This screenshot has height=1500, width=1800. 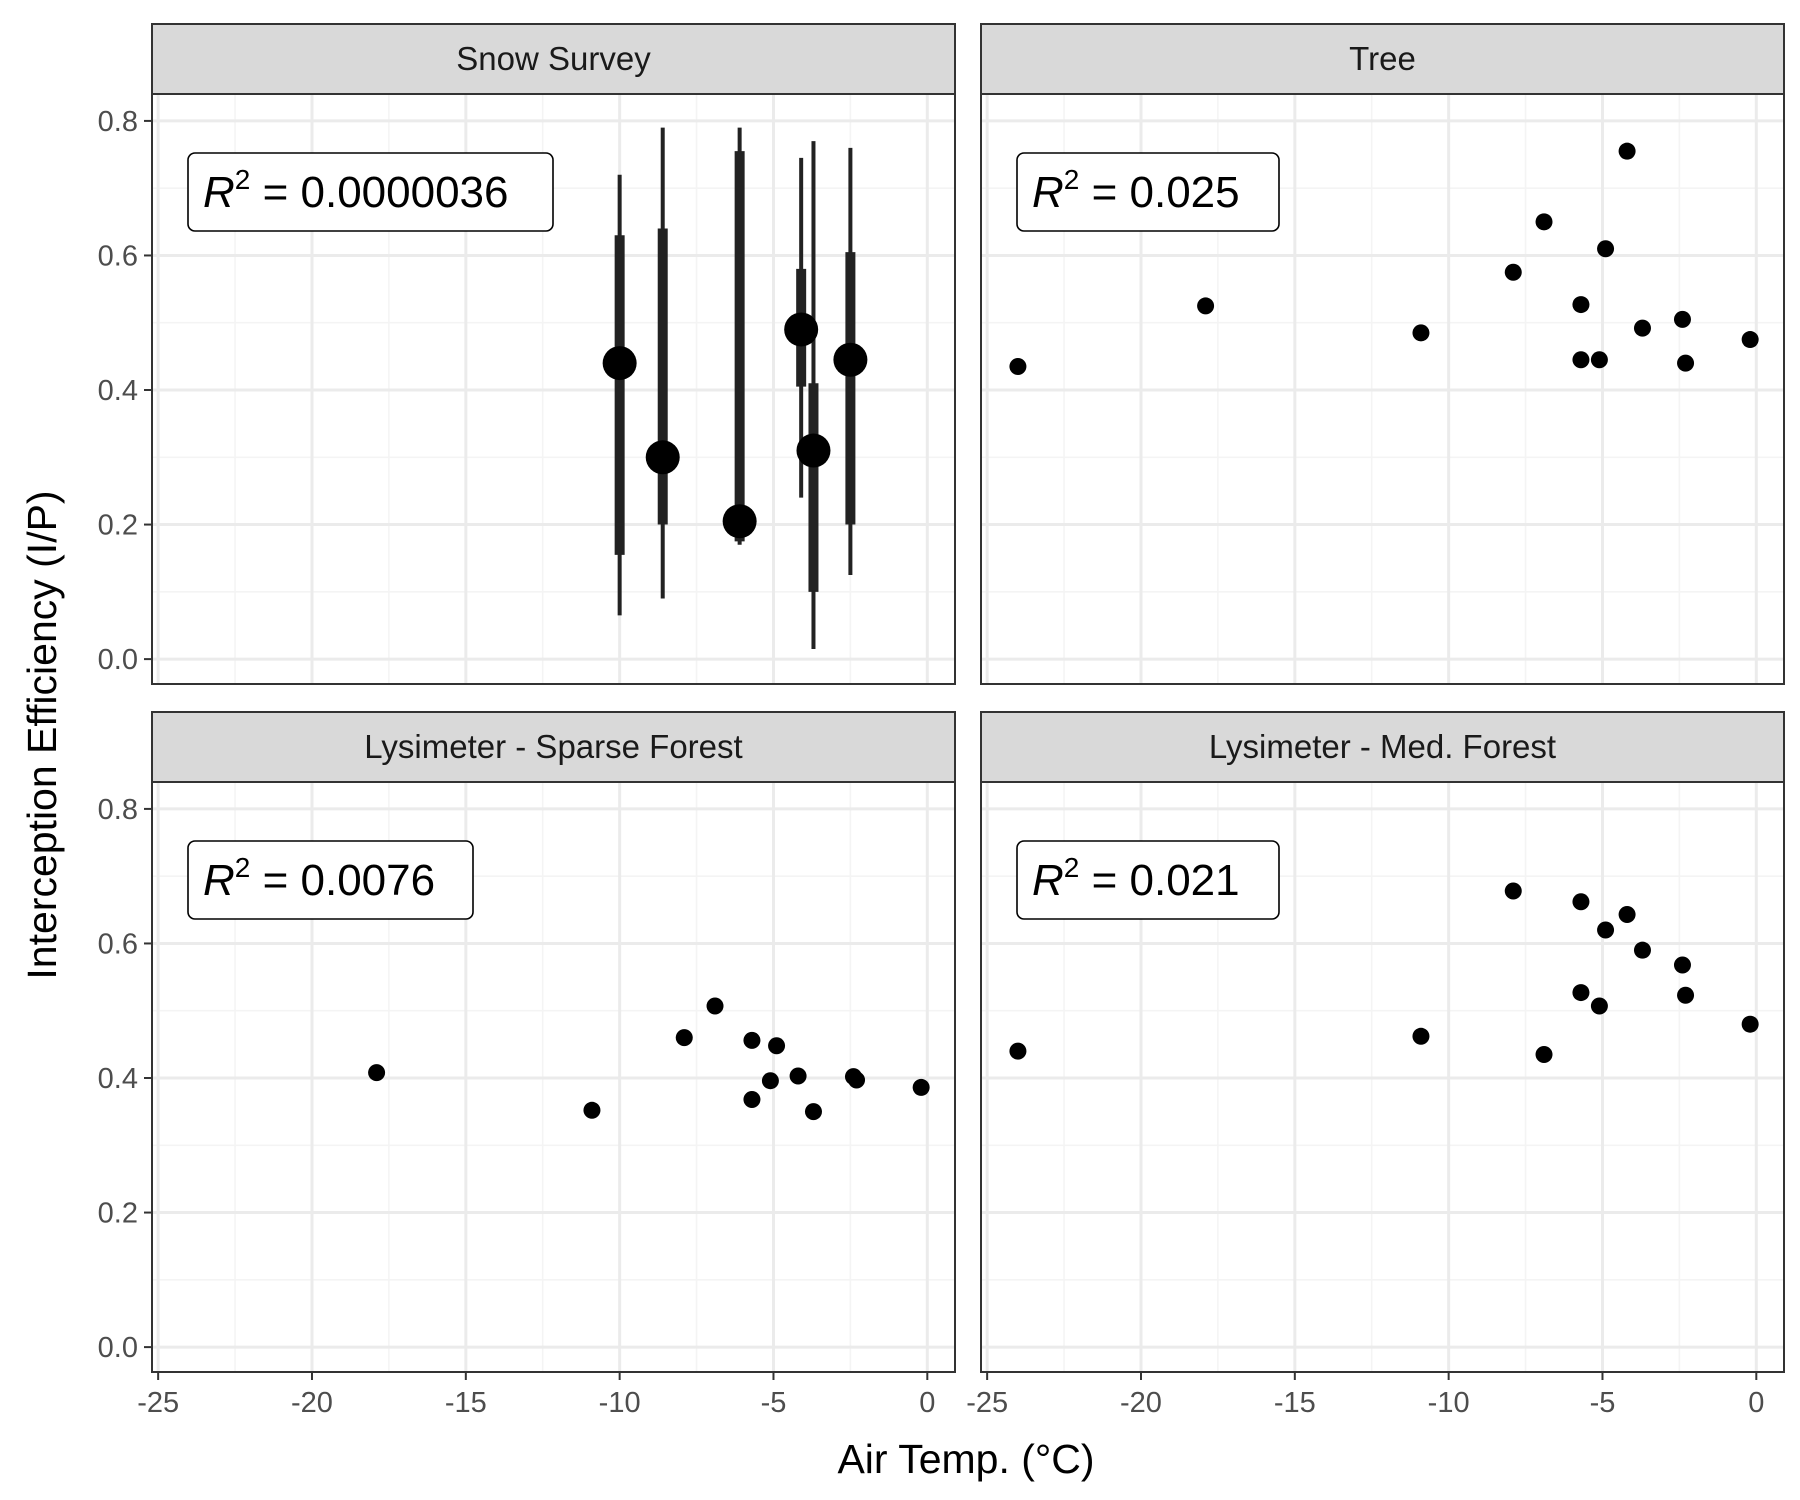 What do you see at coordinates (356, 190) in the screenshot?
I see `r2-label: R2 = 0.0000036` at bounding box center [356, 190].